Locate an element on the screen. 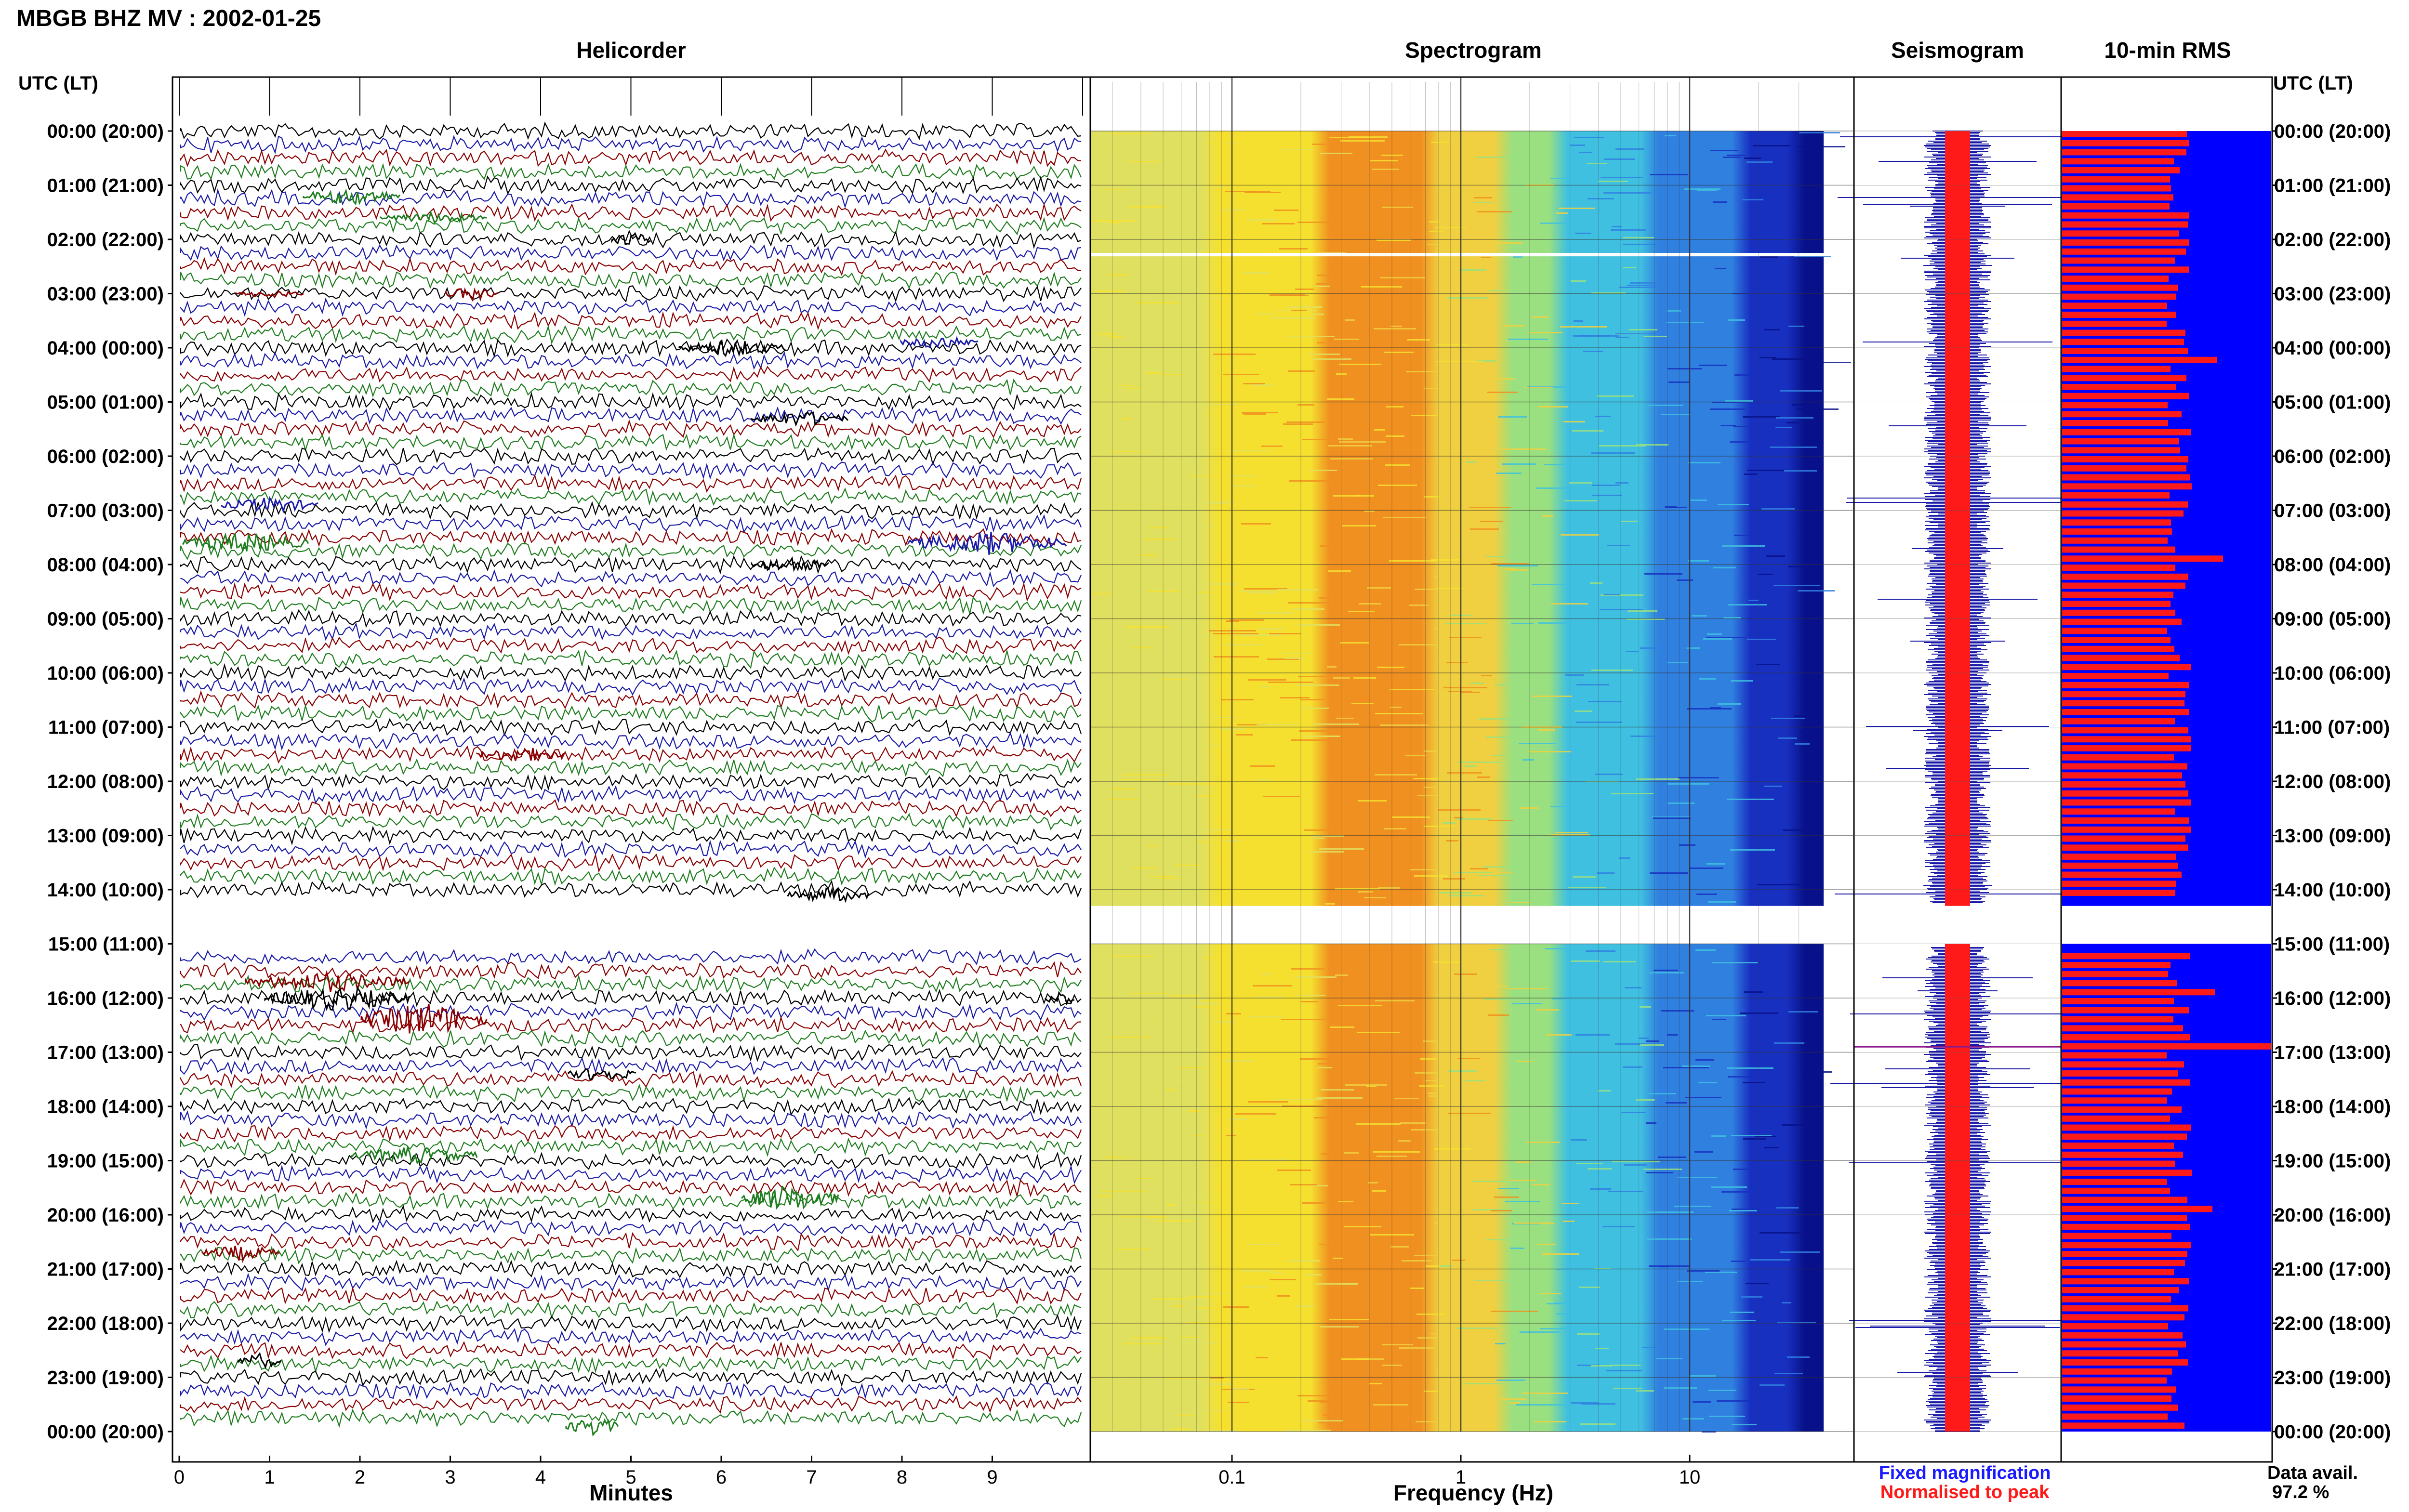 This screenshot has width=2409, height=1512. left-time-label: 00:00 (20:00) is located at coordinates (105, 1432).